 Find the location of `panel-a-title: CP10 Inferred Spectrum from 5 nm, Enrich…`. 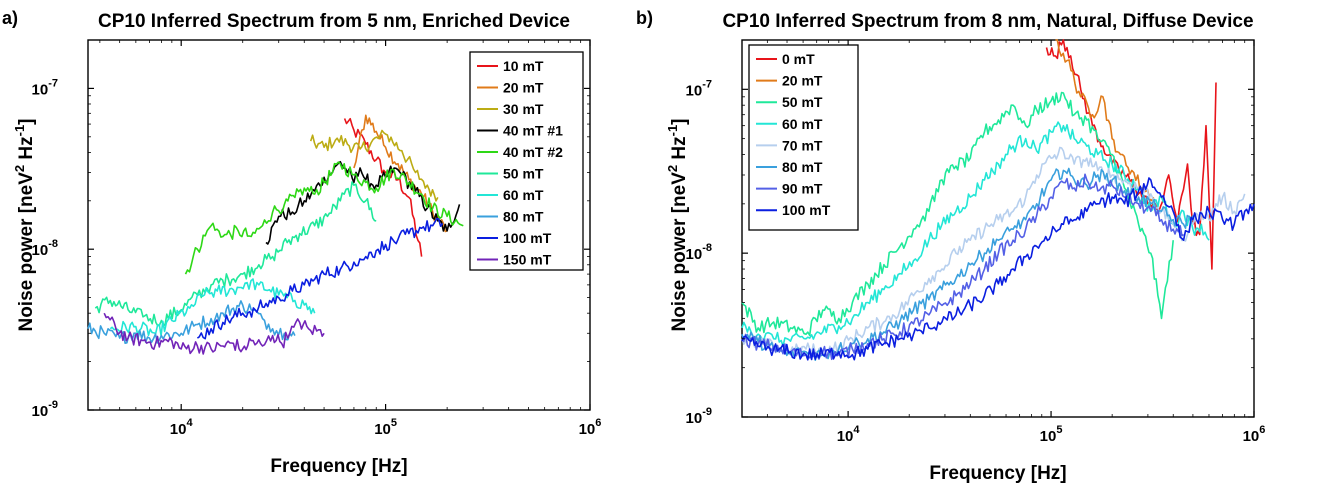

panel-a-title: CP10 Inferred Spectrum from 5 nm, Enrich… is located at coordinates (334, 21).